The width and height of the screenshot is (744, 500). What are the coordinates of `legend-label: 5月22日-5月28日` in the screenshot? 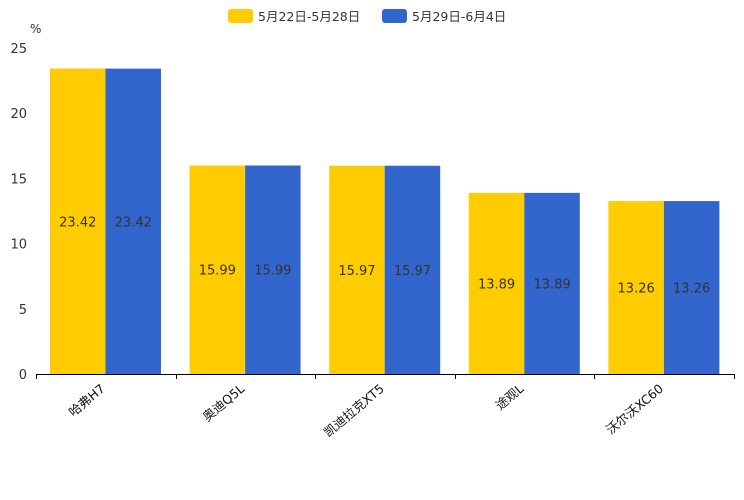 It's located at (309, 16).